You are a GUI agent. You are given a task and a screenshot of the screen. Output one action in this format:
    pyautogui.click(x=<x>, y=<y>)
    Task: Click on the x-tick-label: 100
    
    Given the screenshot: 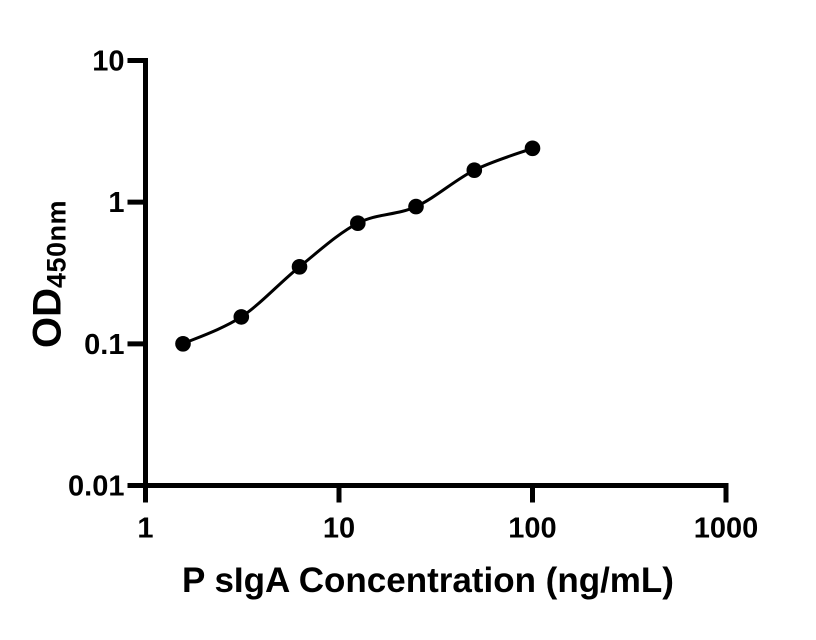 What is the action you would take?
    pyautogui.click(x=532, y=529)
    